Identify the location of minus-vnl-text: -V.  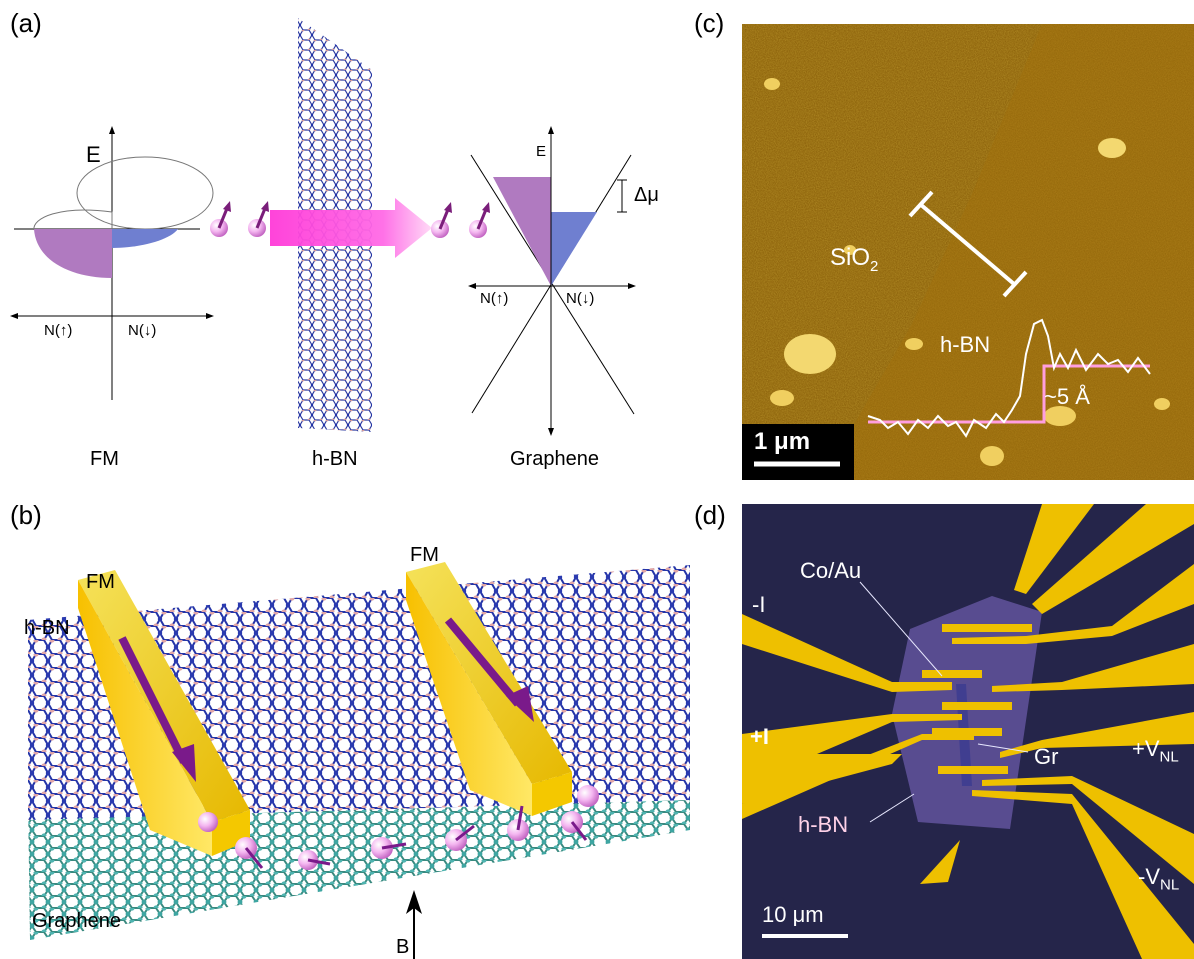
(1149, 876).